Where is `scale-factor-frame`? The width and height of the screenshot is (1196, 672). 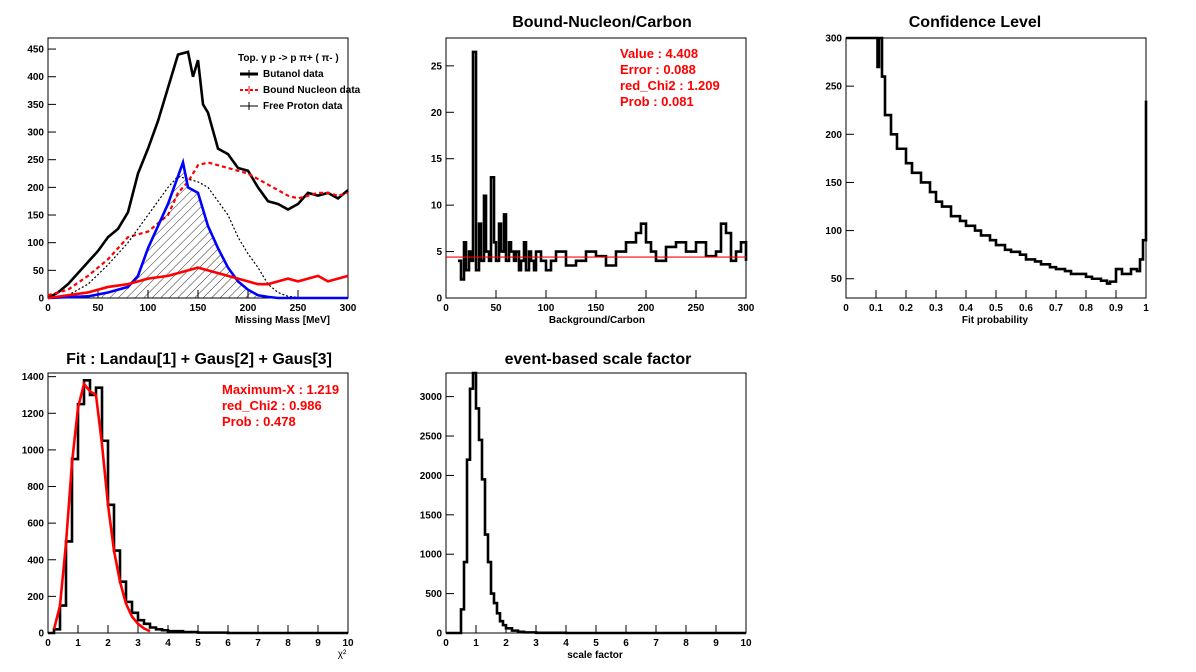
scale-factor-frame is located at coordinates (596, 503).